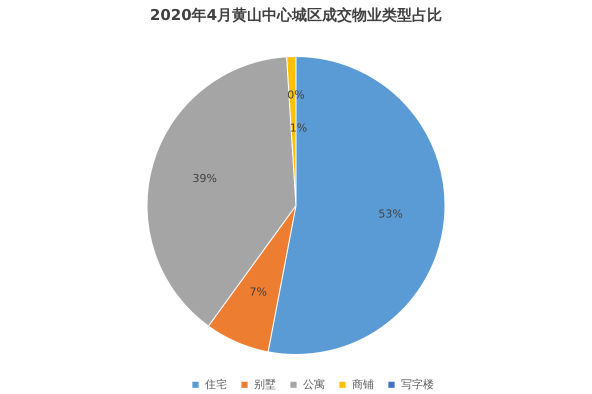 The image size is (592, 394). Describe the element at coordinates (204, 178) in the screenshot. I see `data-label: 39%` at that location.